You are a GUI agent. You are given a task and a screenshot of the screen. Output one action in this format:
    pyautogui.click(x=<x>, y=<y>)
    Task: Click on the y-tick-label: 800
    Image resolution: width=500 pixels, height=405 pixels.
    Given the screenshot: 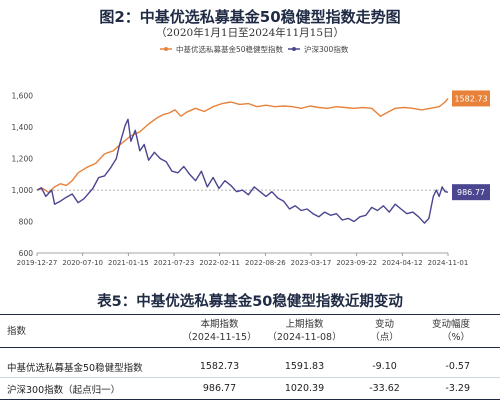 What is the action you would take?
    pyautogui.click(x=26, y=222)
    